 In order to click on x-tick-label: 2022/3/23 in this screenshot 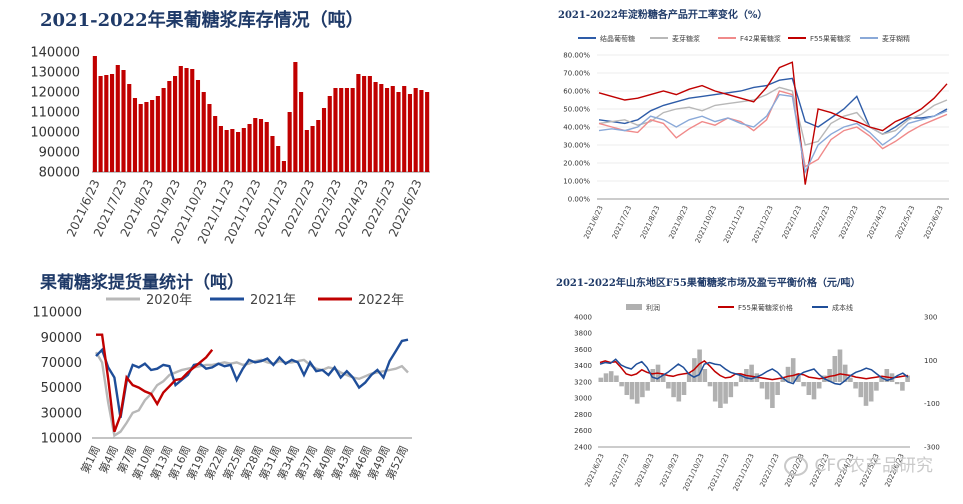, I will do `click(848, 222)`.